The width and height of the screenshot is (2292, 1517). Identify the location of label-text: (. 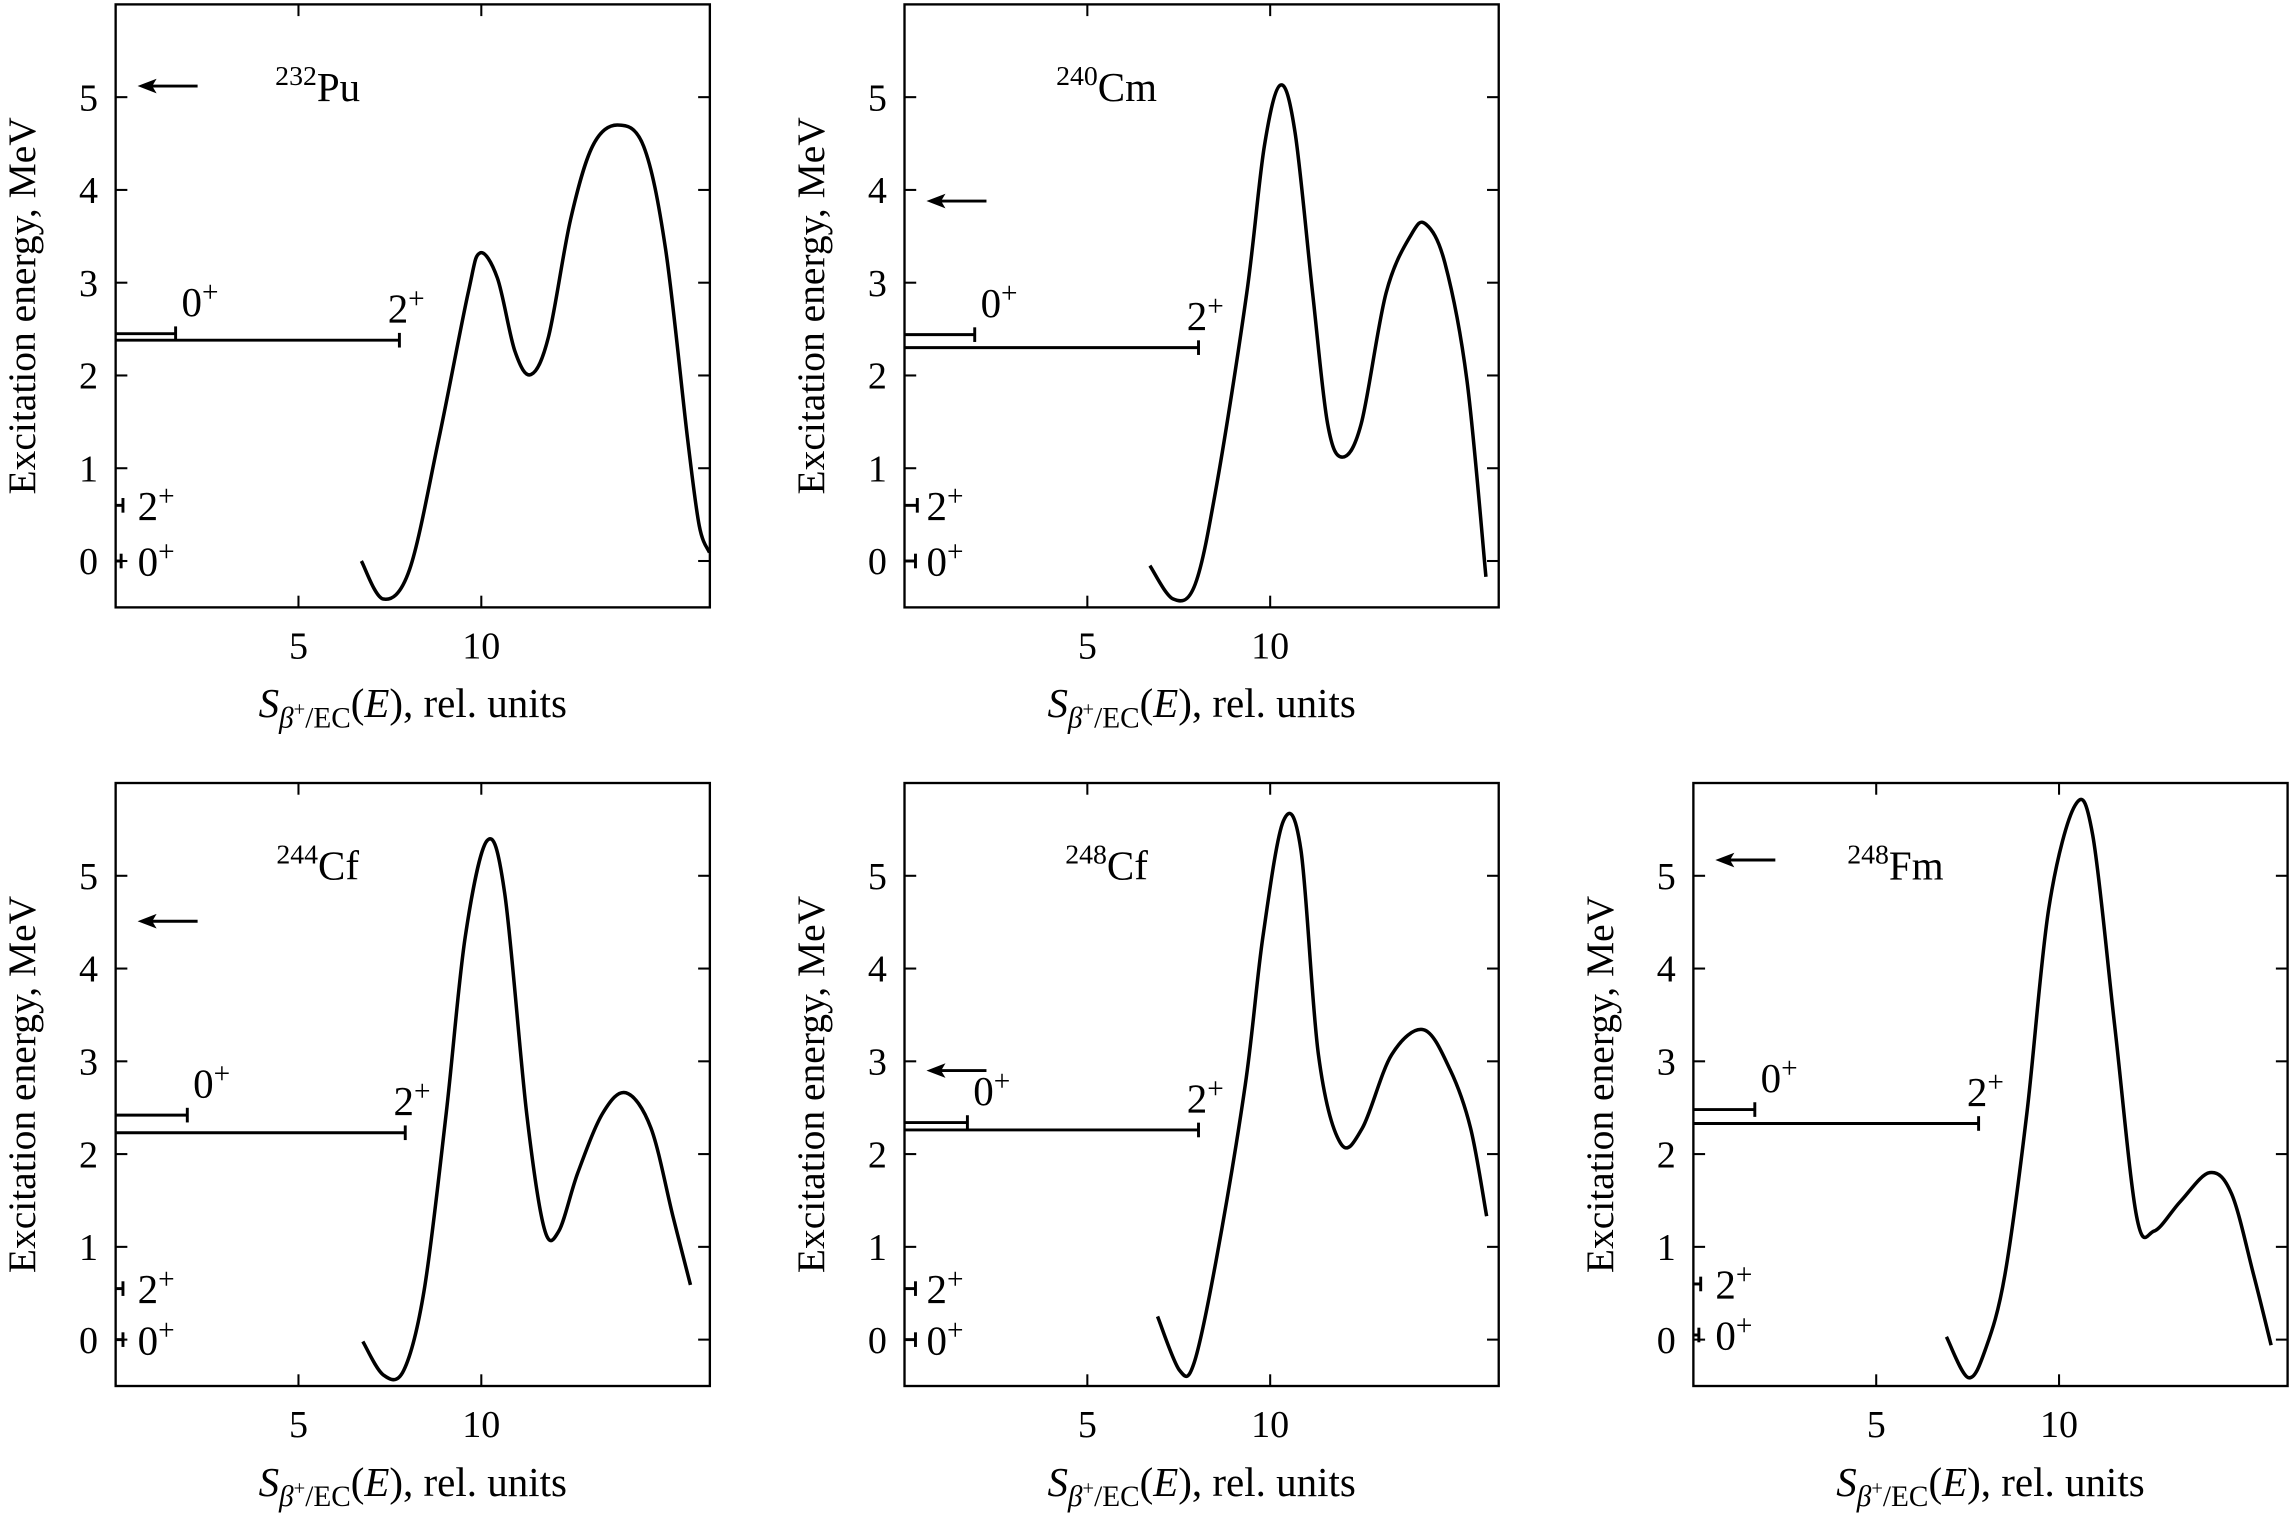
(358, 703).